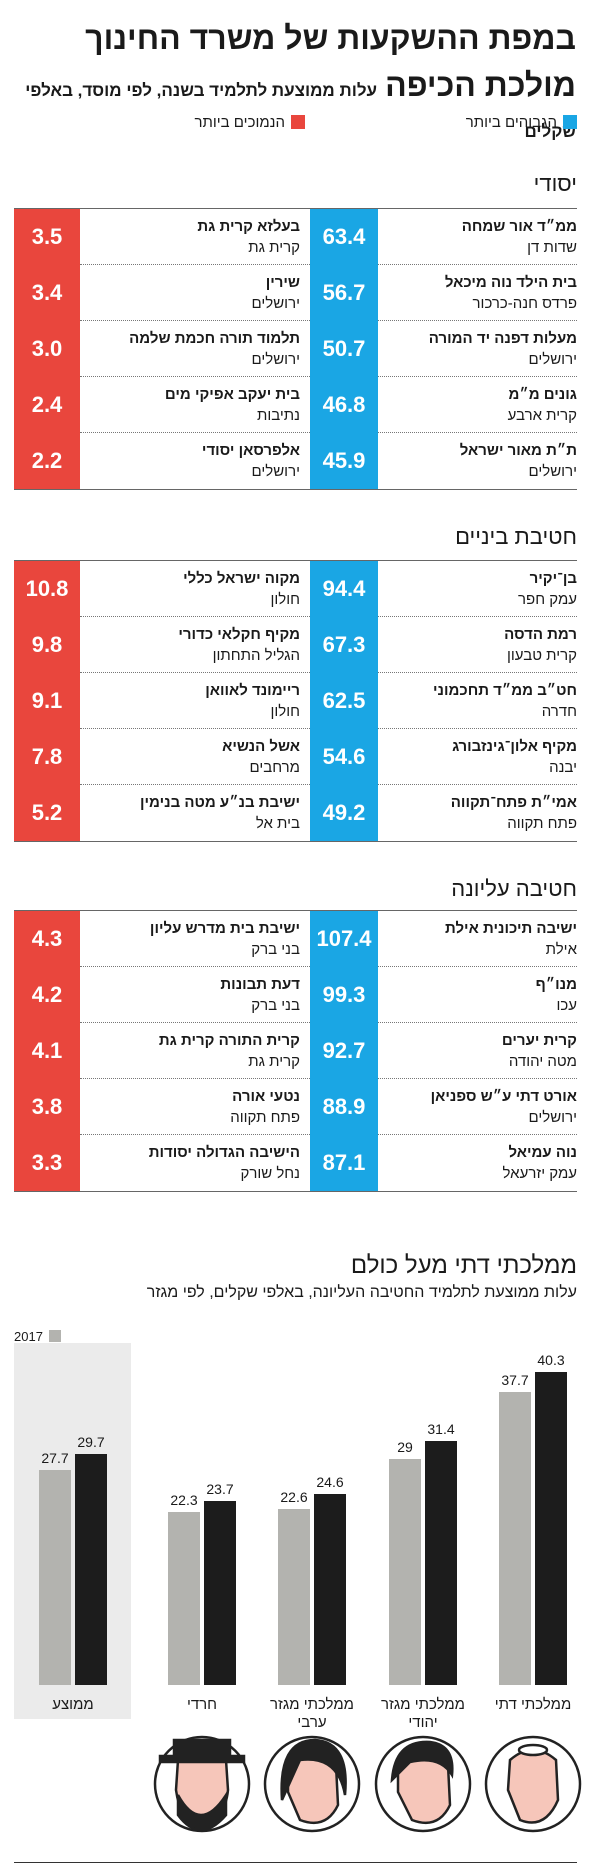 This screenshot has height=1871, width=590. Describe the element at coordinates (539, 1040) in the screenshot. I see `high-name: קרית יערים` at that location.